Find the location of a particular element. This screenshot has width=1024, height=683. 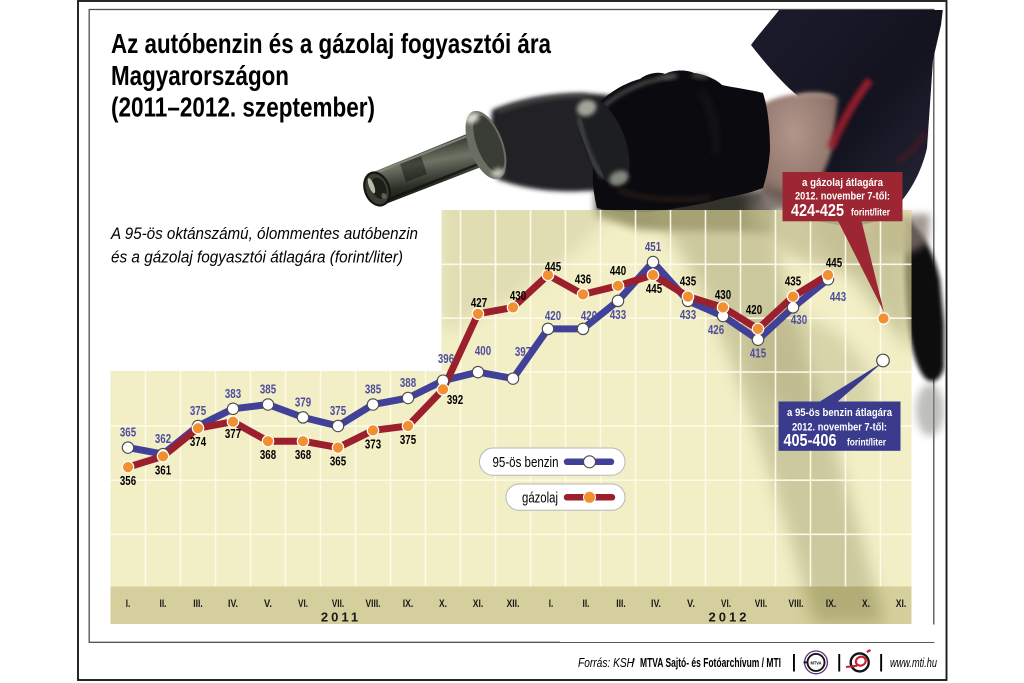

svg-text: 415 is located at coordinates (758, 354).